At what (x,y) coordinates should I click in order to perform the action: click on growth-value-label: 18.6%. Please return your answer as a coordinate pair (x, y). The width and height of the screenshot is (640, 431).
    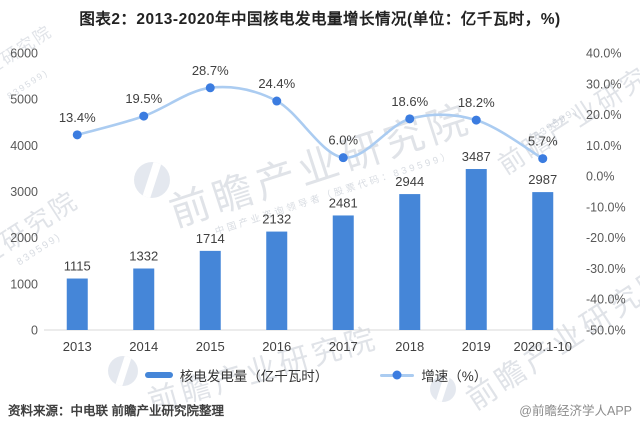
    Looking at the image, I should click on (409, 101).